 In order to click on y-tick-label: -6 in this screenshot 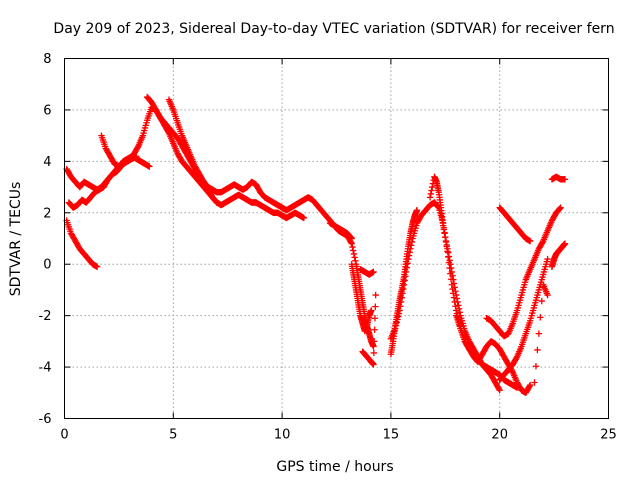, I will do `click(45, 419)`.